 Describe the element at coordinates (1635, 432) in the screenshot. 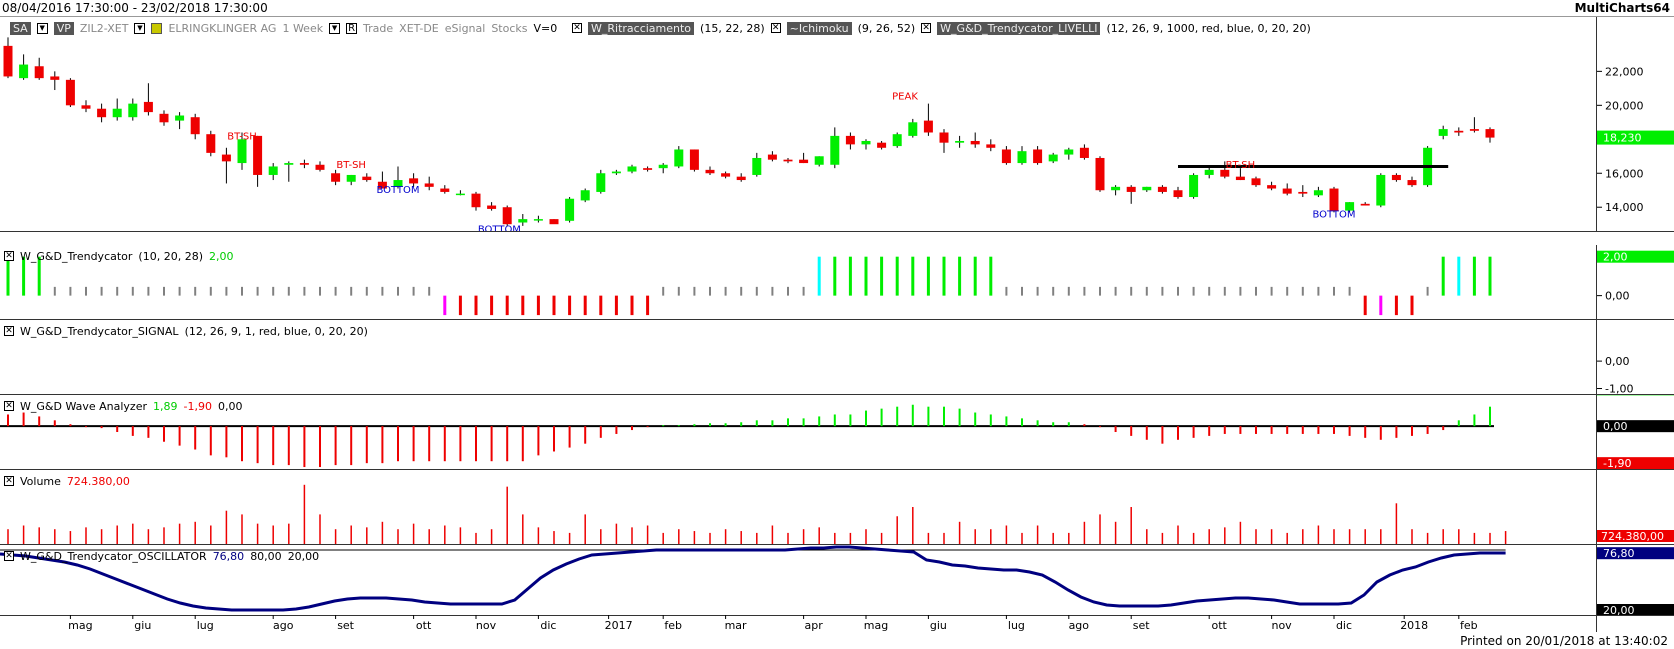

I see `wave-scale: 1,89 0,00 -1,90` at that location.